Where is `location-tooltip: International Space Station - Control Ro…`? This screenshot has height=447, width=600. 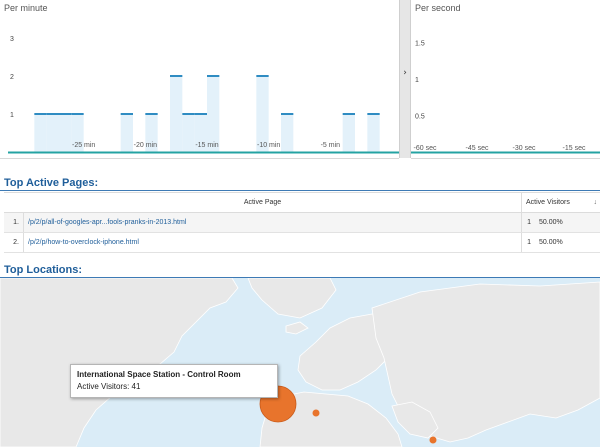
location-tooltip: International Space Station - Control Ro… is located at coordinates (174, 381).